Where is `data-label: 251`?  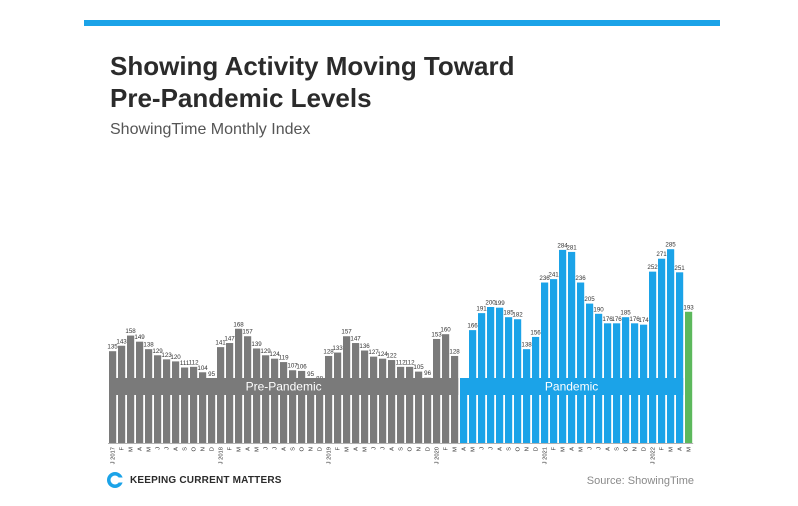 data-label: 251 is located at coordinates (679, 268).